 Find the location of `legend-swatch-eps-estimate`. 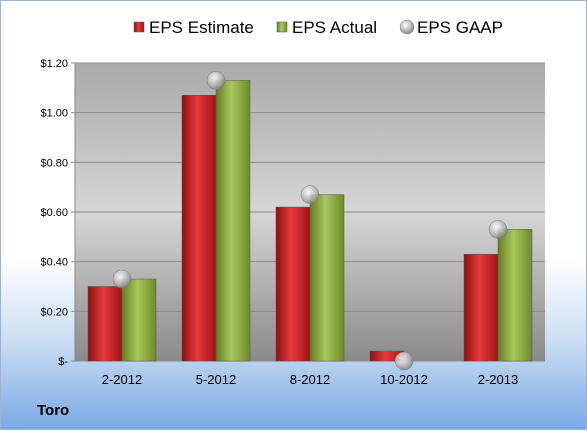

legend-swatch-eps-estimate is located at coordinates (139, 27).